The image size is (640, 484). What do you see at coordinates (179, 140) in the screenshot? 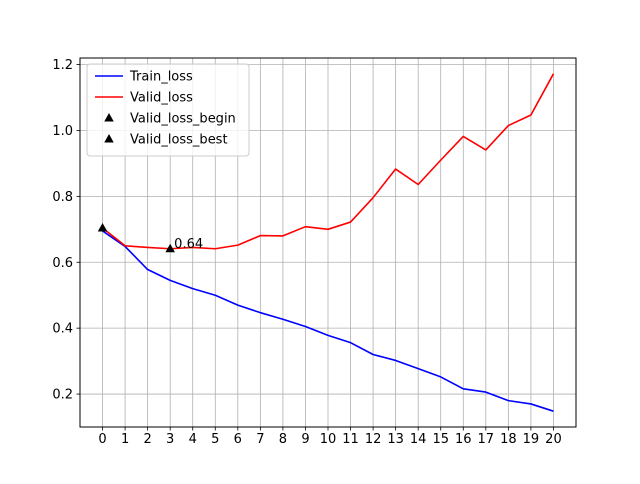
I see `legend-label: Valid_loss_best` at bounding box center [179, 140].